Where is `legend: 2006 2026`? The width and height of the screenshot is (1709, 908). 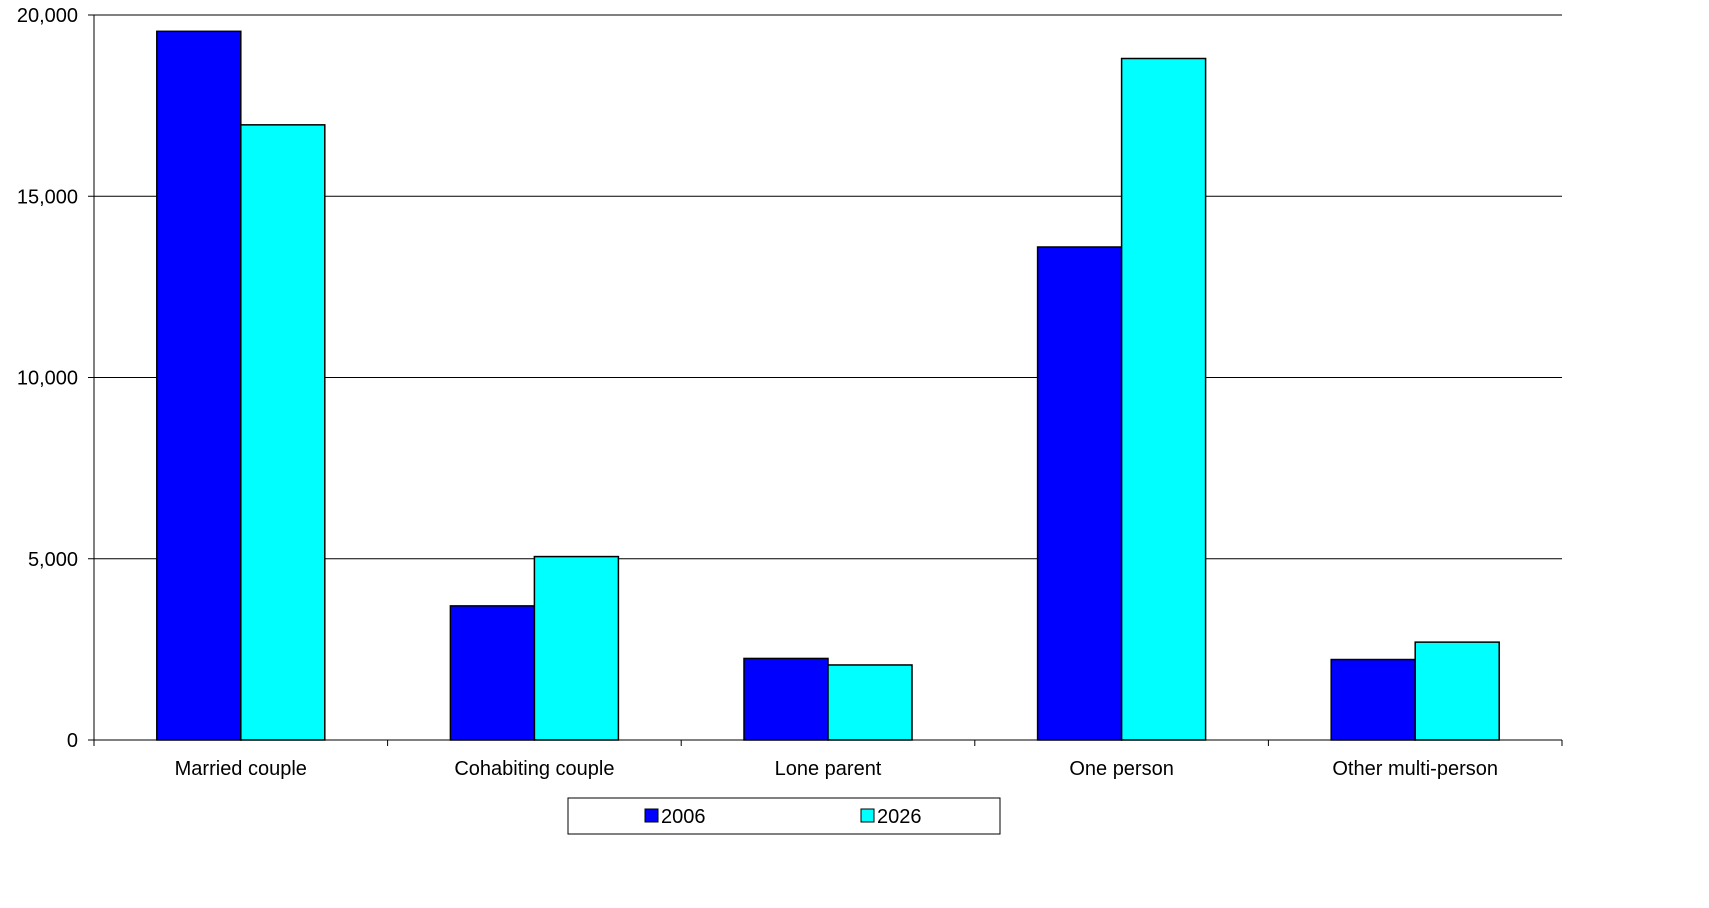 legend: 2006 2026 is located at coordinates (784, 816).